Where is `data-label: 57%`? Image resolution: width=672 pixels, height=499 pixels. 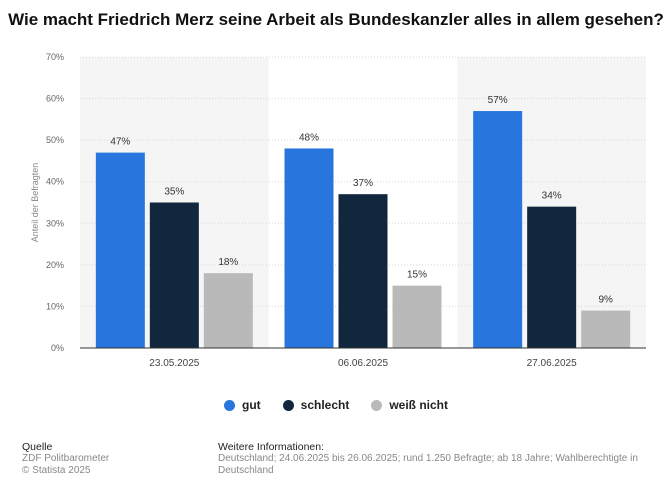
data-label: 57% is located at coordinates (498, 100).